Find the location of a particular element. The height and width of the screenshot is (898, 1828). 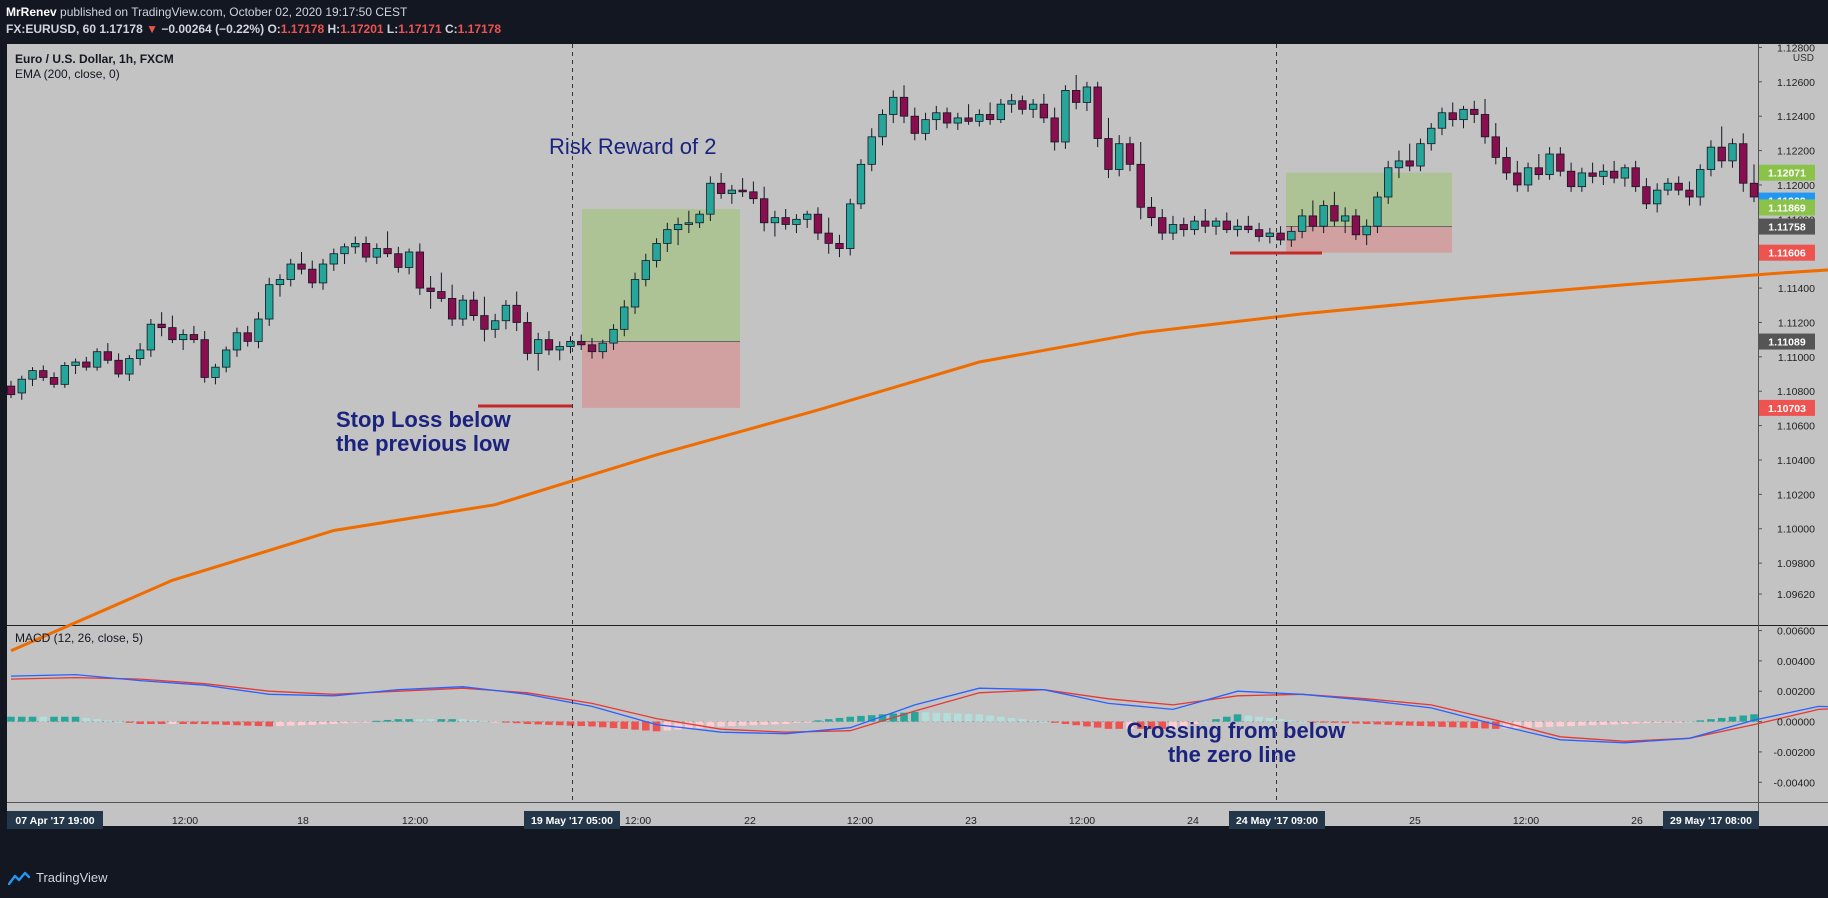

chart-title: Euro / U.S. Dollar, 1h, FXCM is located at coordinates (94, 59).